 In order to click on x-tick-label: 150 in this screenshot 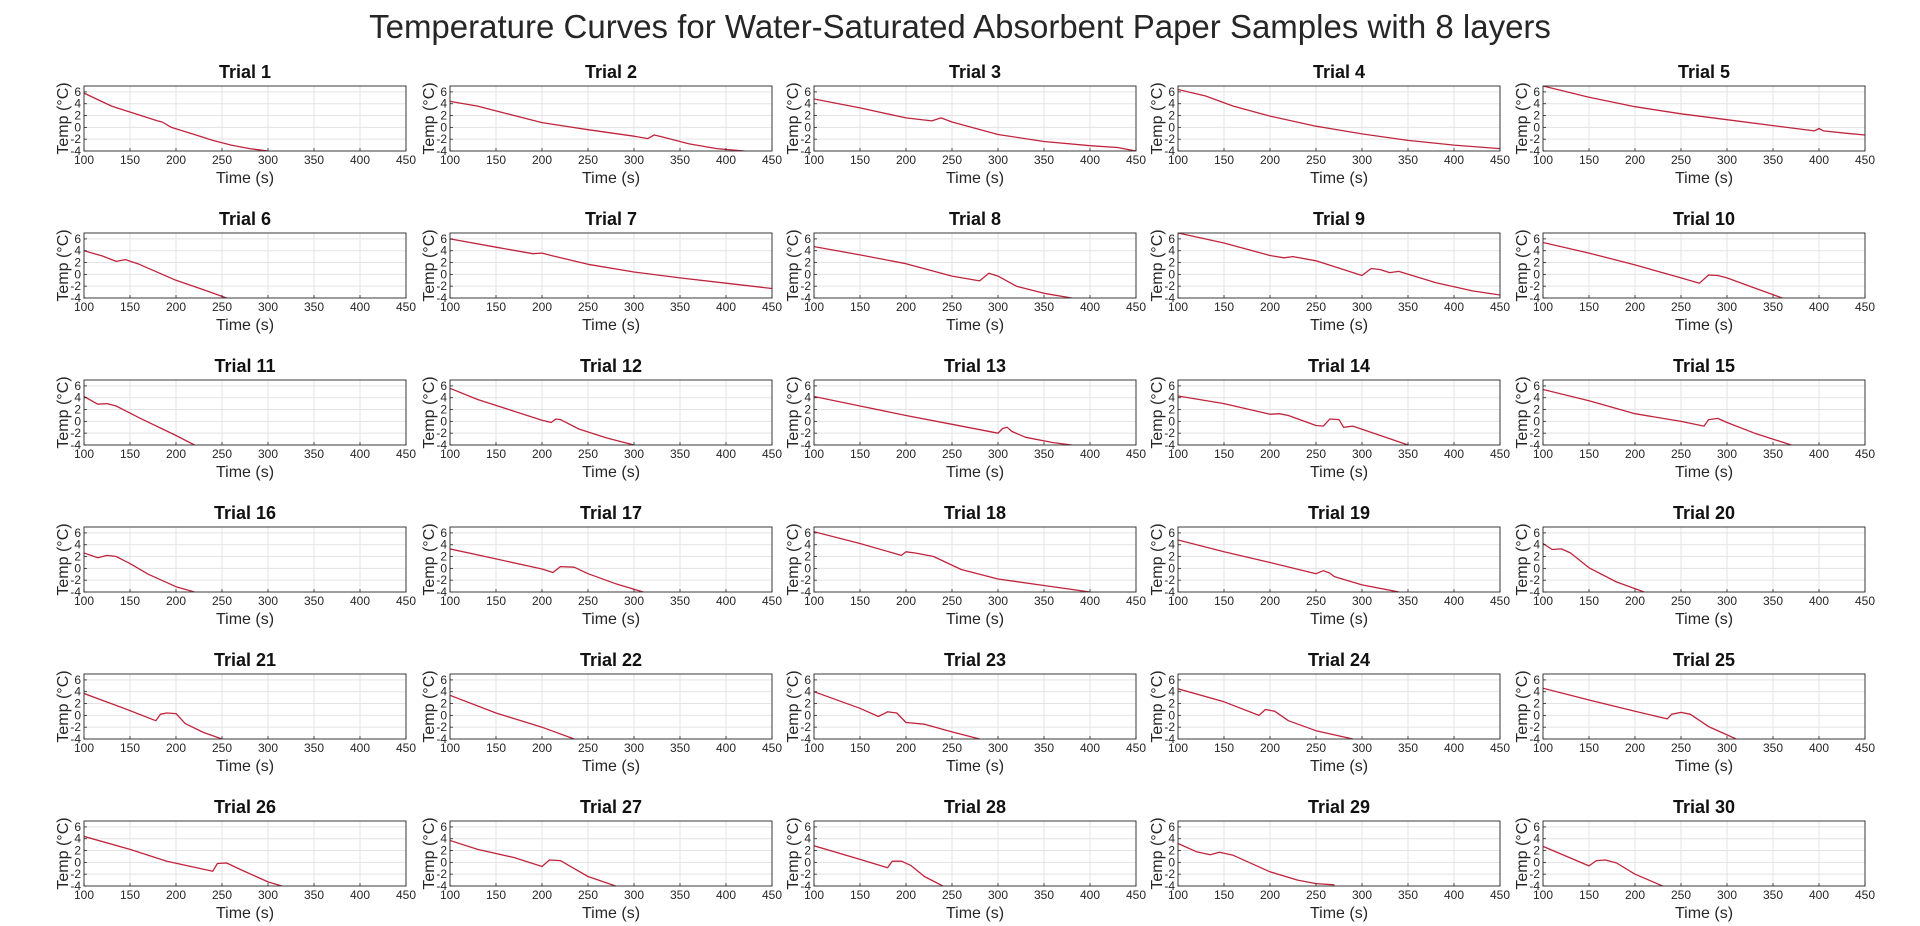, I will do `click(860, 307)`.